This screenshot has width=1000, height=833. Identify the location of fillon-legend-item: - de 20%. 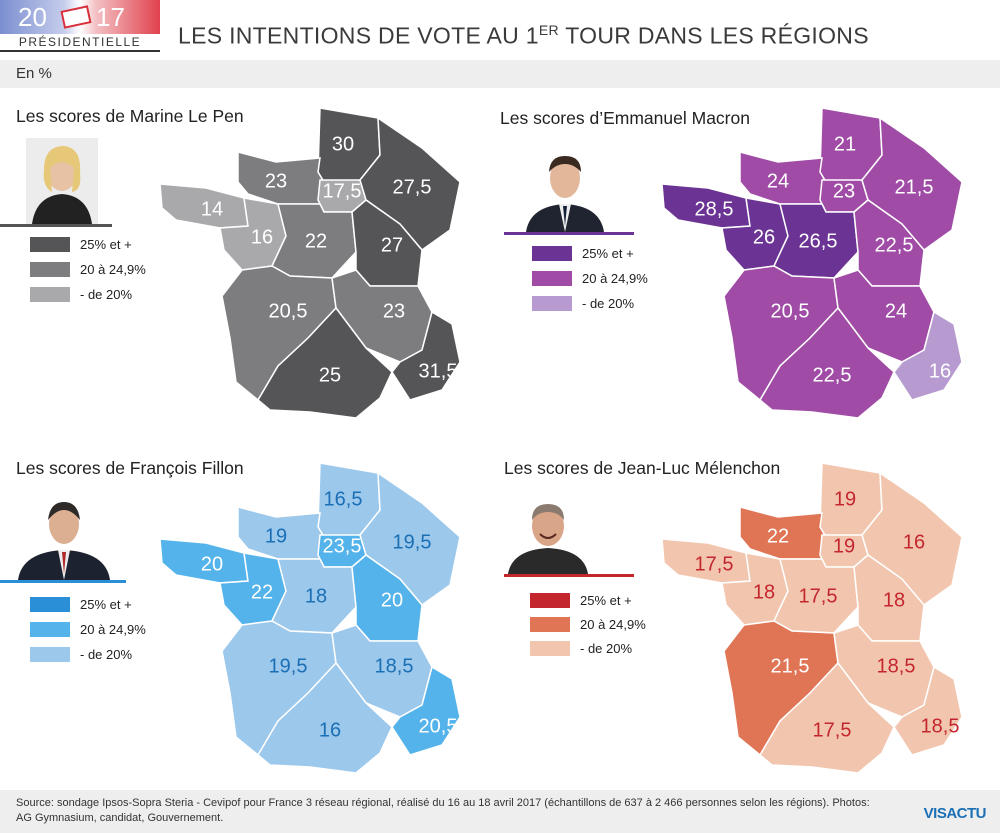
(81, 654).